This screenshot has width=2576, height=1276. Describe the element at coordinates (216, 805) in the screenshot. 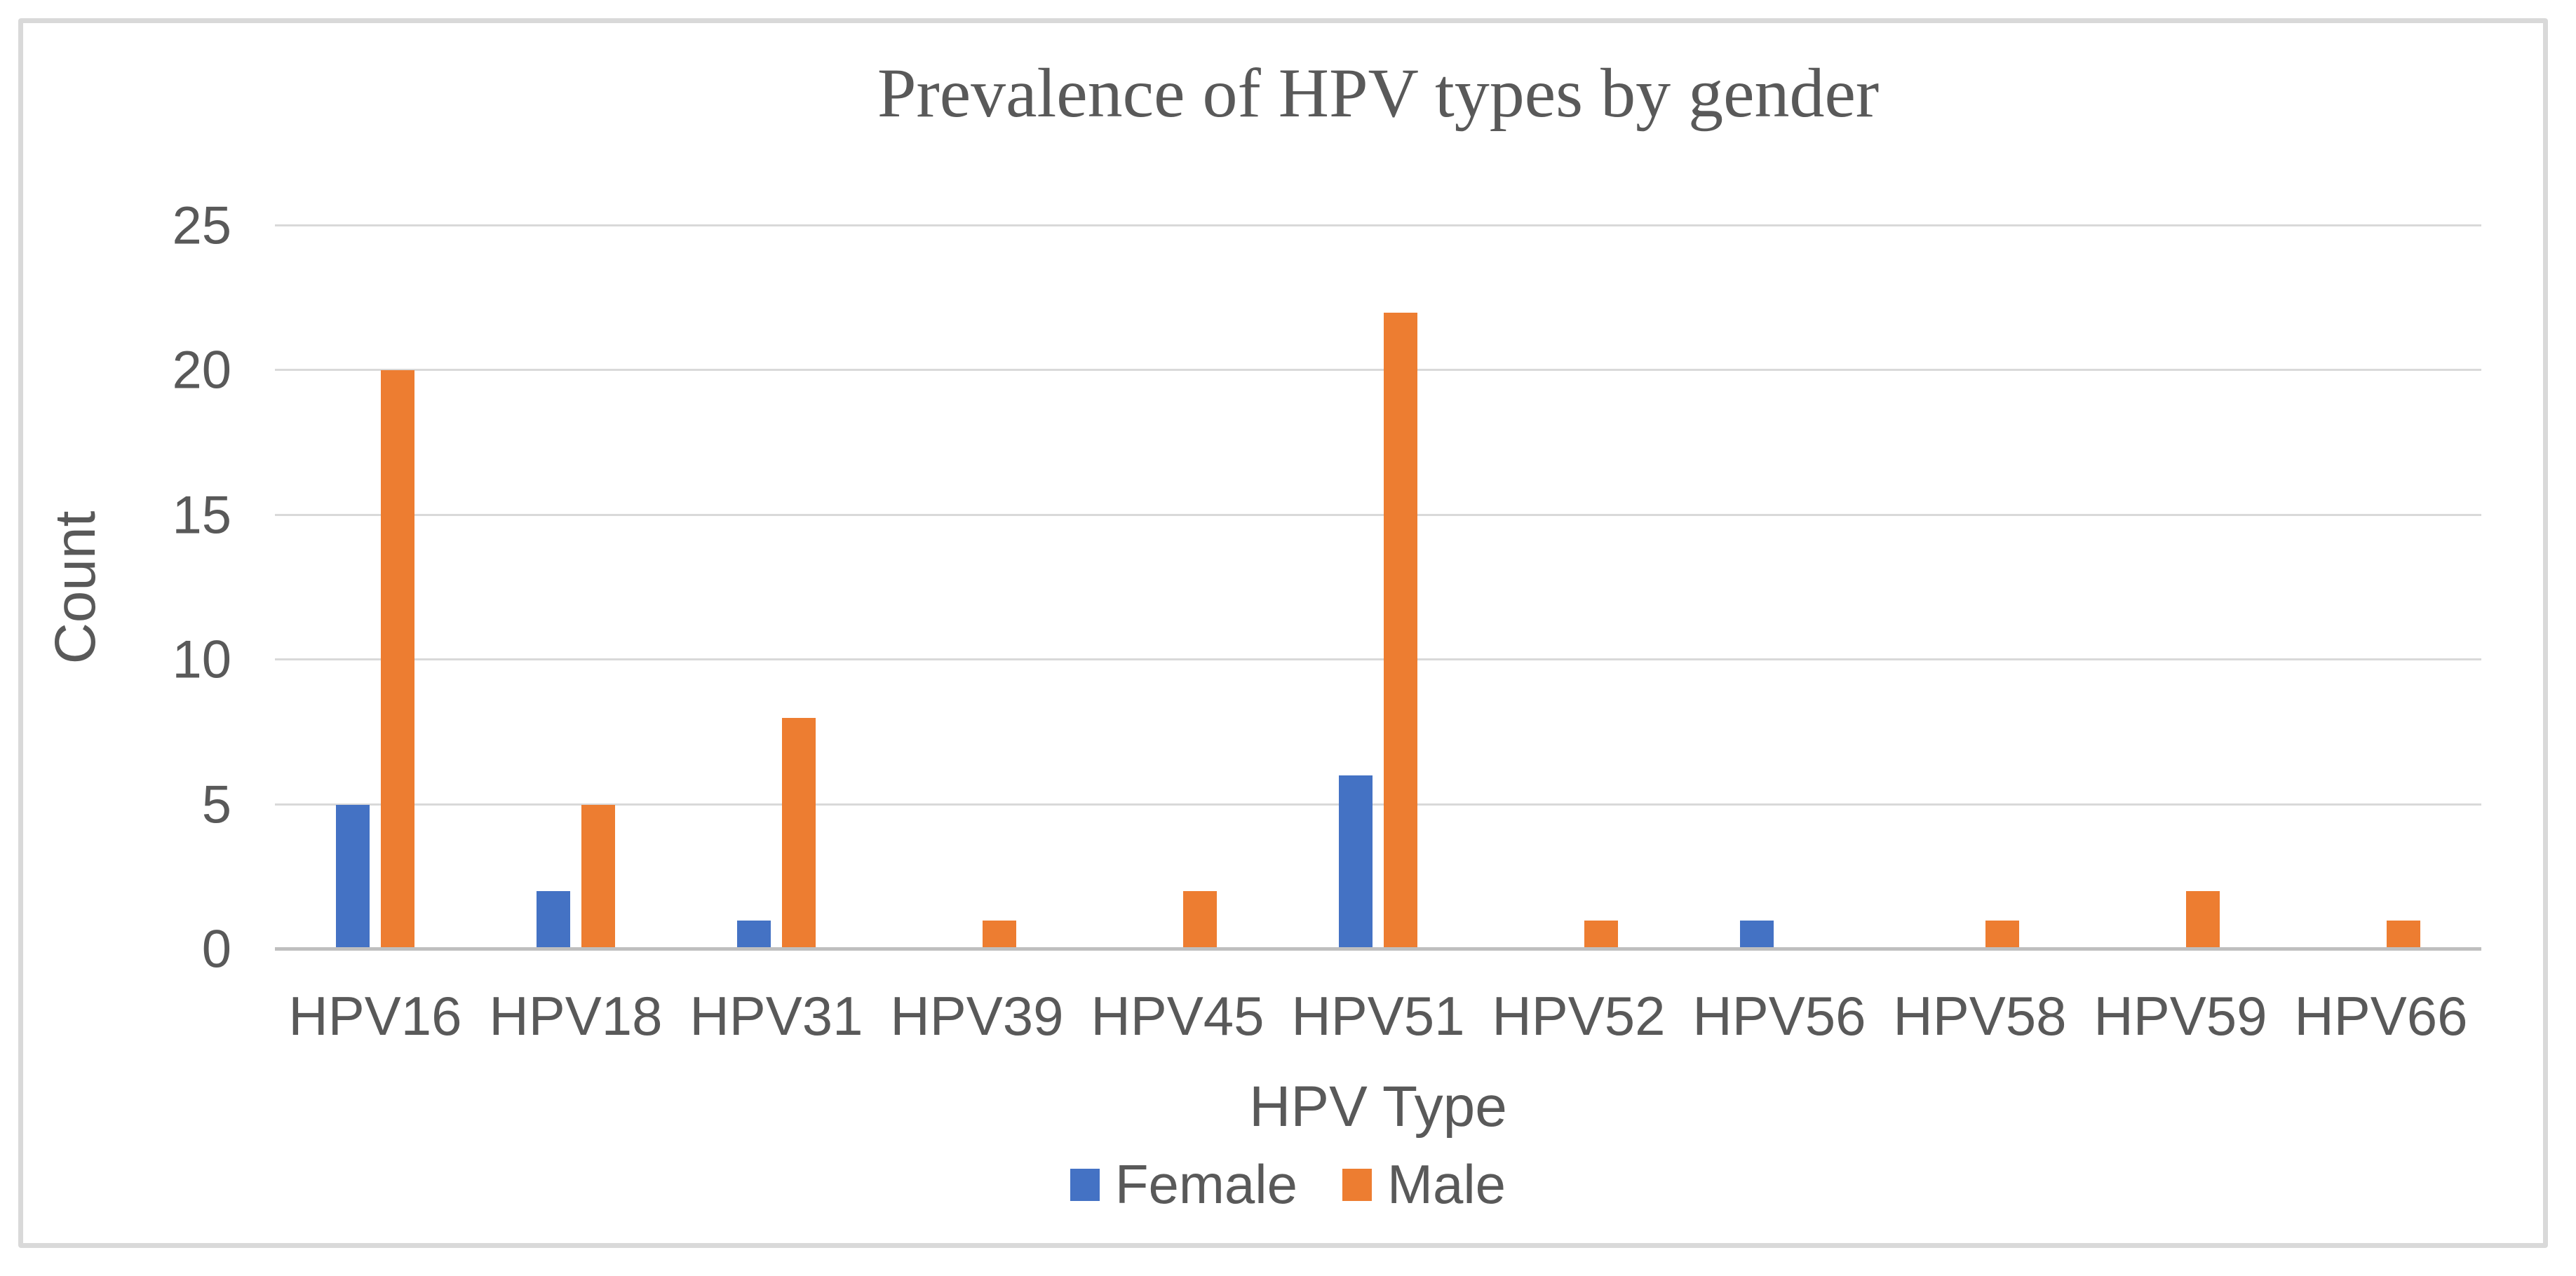

I see `y-tick-label-5: 5` at that location.